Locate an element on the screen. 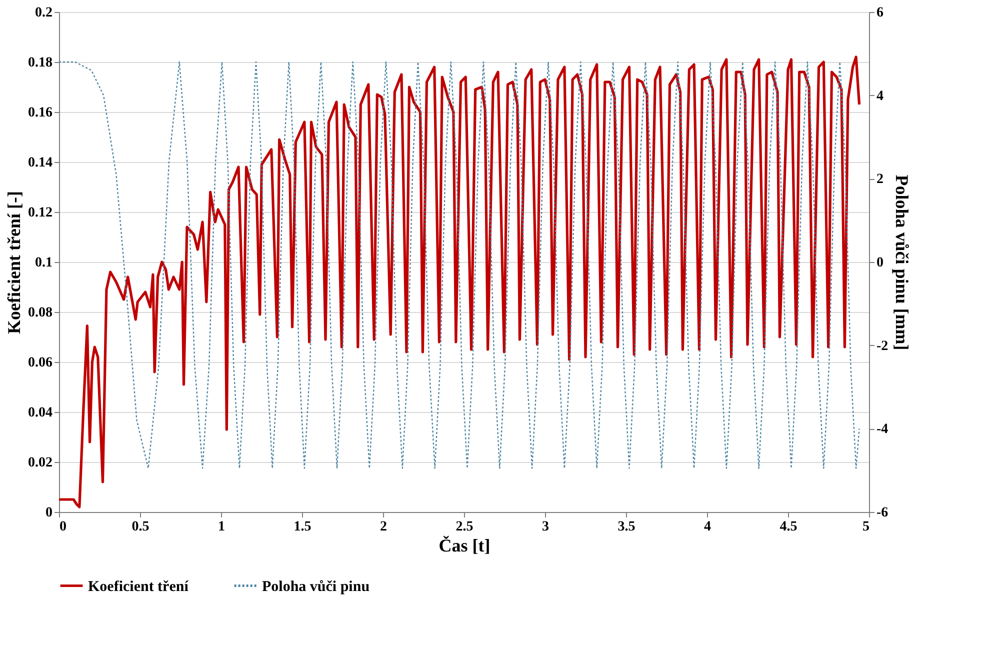 This screenshot has width=993, height=646. y-tick-label: 0.12 is located at coordinates (40, 213).